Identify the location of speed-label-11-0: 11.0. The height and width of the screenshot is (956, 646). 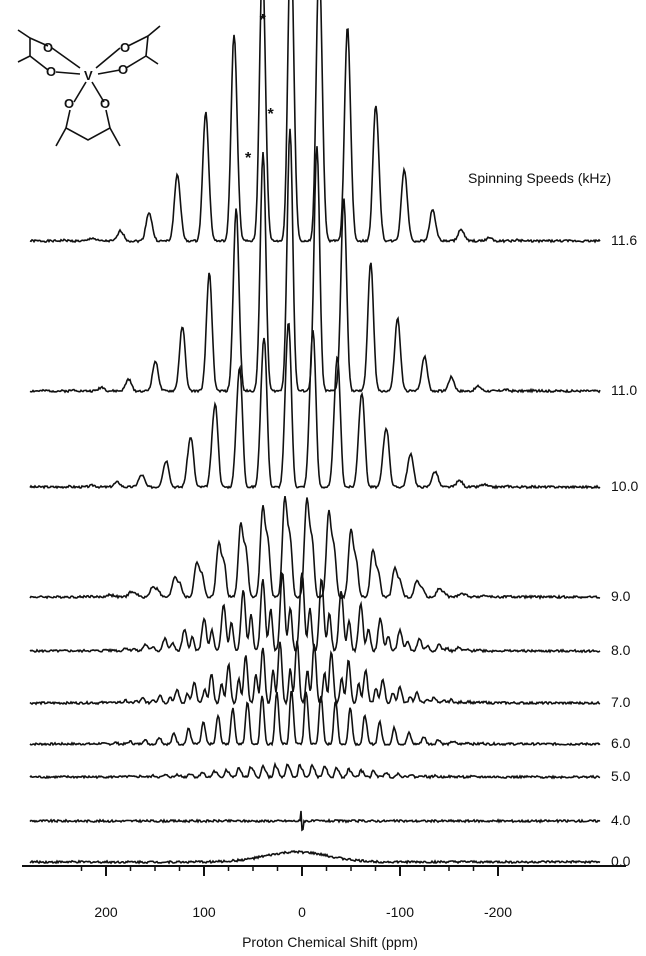
(624, 390).